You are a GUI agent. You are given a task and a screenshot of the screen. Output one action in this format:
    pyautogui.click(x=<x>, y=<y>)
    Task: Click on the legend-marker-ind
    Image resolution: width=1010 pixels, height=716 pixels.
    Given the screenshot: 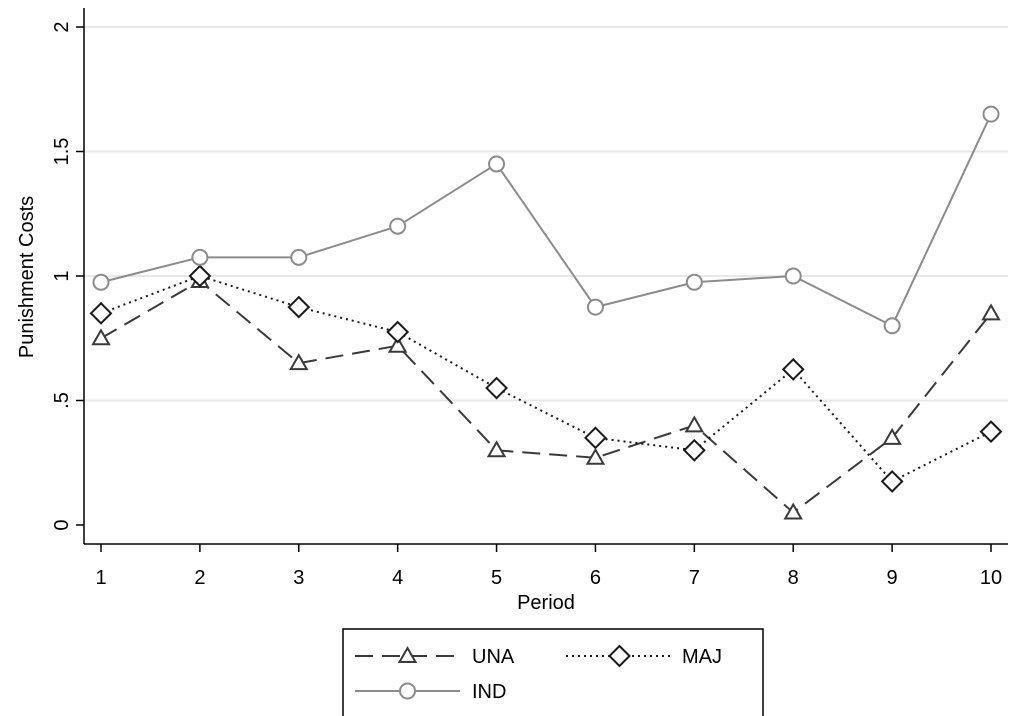 What is the action you would take?
    pyautogui.click(x=407, y=691)
    